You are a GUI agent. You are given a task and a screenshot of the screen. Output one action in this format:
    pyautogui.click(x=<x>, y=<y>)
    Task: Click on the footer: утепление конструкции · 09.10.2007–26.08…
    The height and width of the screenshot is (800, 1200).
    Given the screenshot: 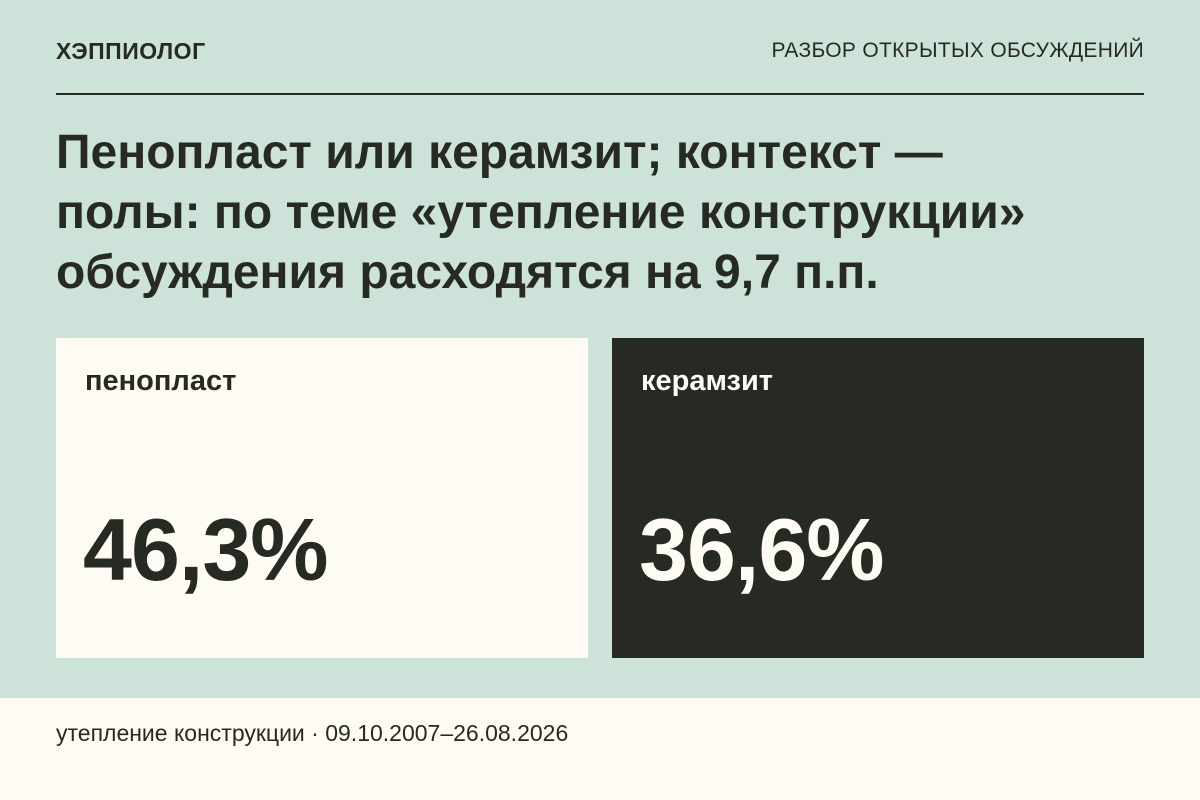 What is the action you would take?
    pyautogui.click(x=600, y=749)
    